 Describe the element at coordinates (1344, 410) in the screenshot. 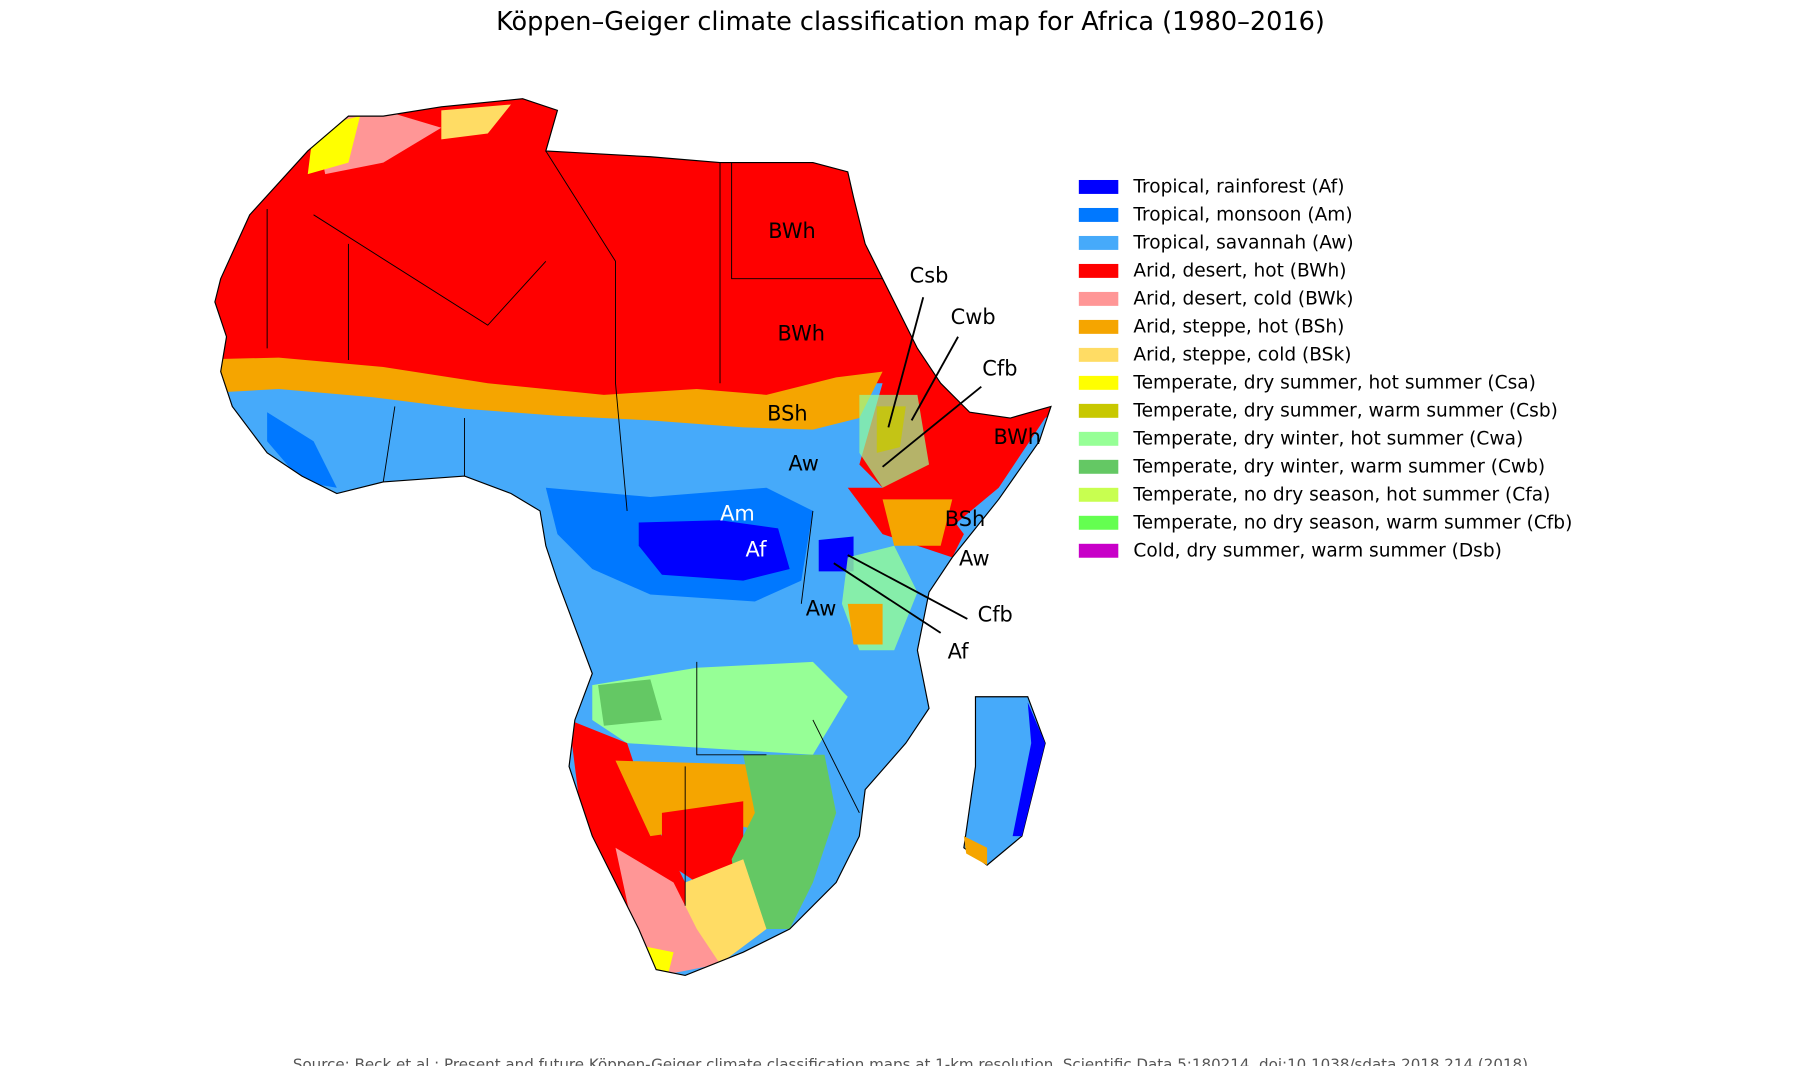

I see `legend-label: Temperate, dry summer, warm summer (Csb)` at that location.